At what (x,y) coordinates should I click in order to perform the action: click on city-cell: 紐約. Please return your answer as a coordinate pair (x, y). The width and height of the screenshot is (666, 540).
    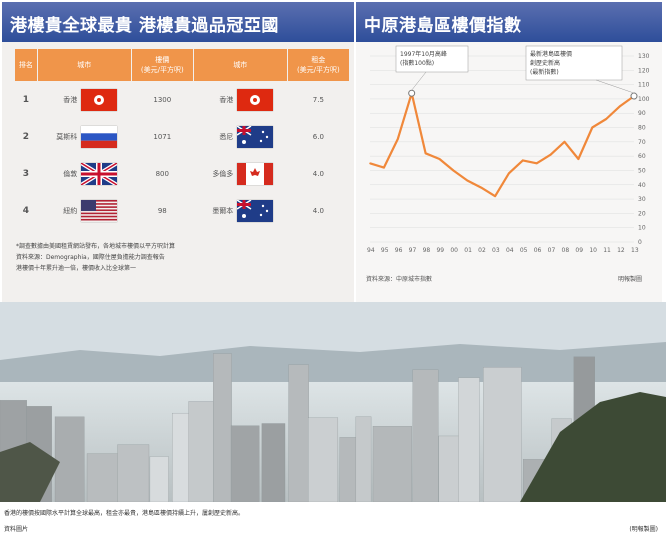
    Looking at the image, I should click on (84, 211).